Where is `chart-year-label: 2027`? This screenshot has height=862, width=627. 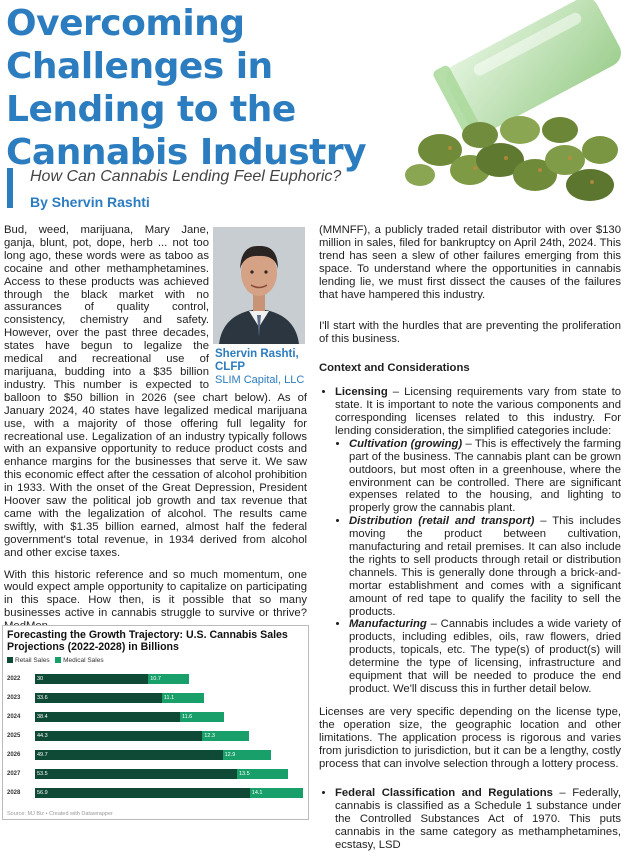 chart-year-label: 2027 is located at coordinates (14, 774).